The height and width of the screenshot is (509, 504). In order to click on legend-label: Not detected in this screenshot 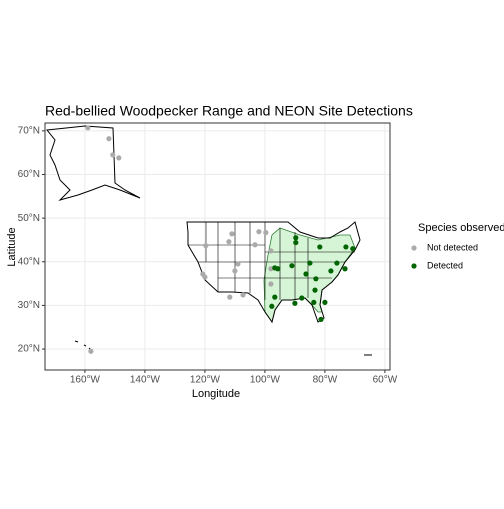, I will do `click(452, 247)`.